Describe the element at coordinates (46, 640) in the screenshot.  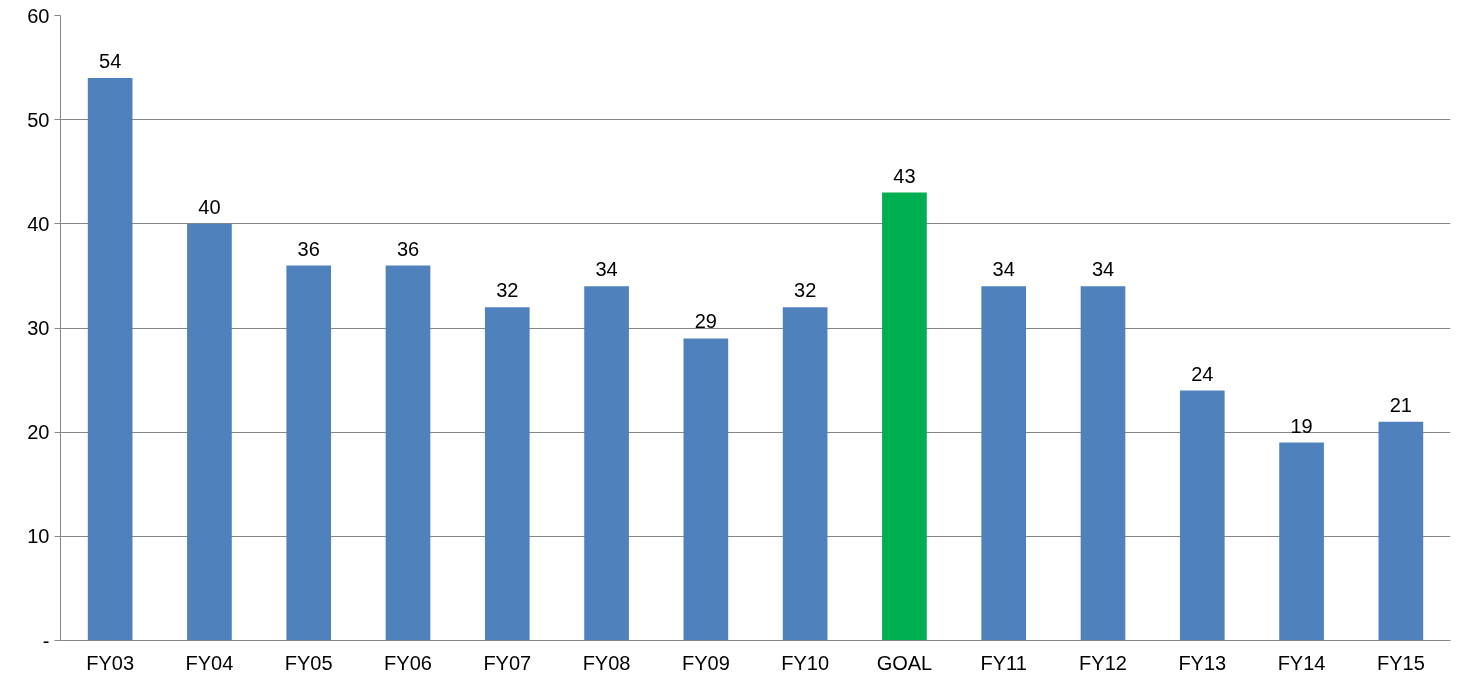
I see `y-tick-label: -` at that location.